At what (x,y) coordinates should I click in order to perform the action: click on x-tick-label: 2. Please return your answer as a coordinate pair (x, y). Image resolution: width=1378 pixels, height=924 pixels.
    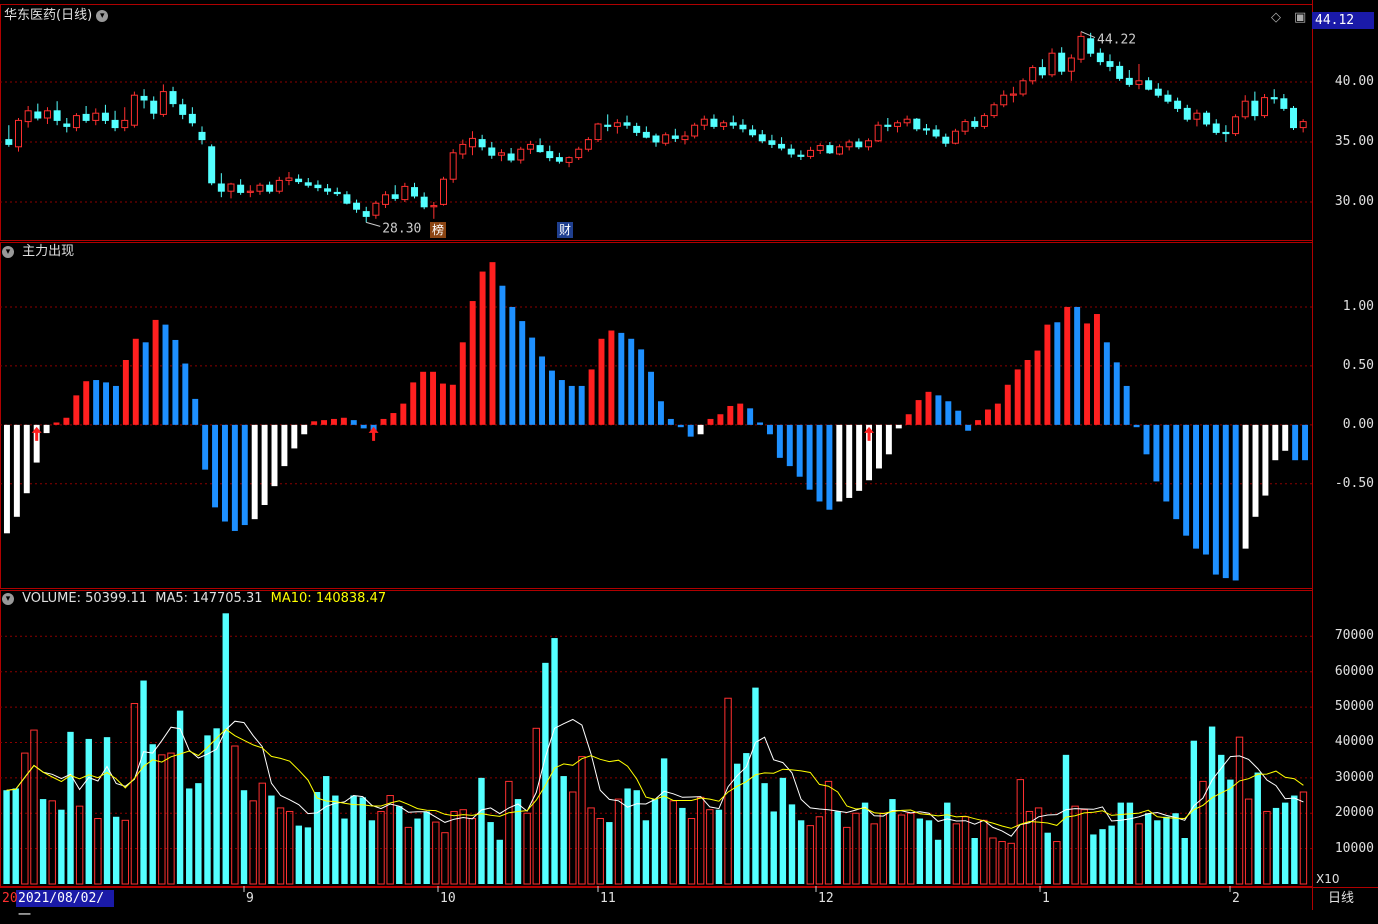
    Looking at the image, I should click on (1236, 898).